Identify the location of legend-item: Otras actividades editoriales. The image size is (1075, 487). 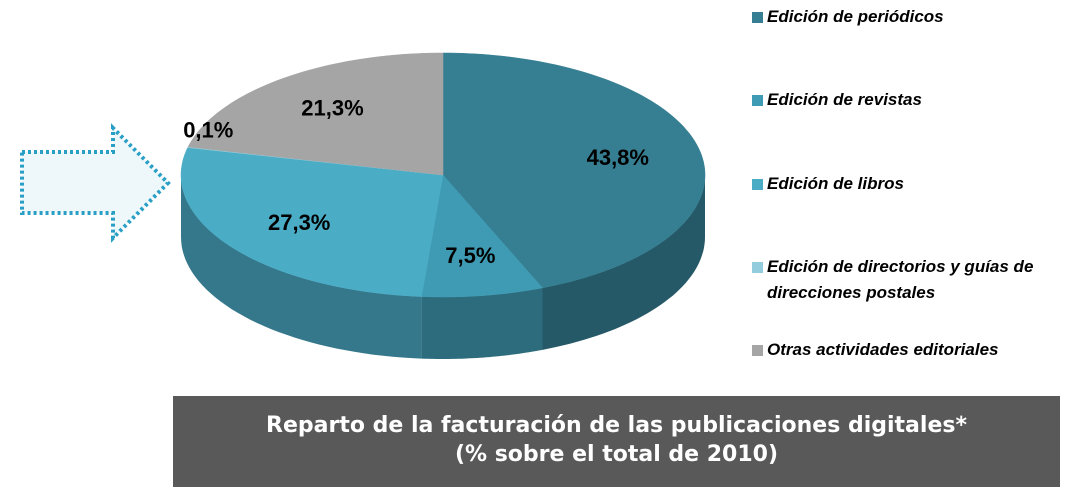
(902, 350).